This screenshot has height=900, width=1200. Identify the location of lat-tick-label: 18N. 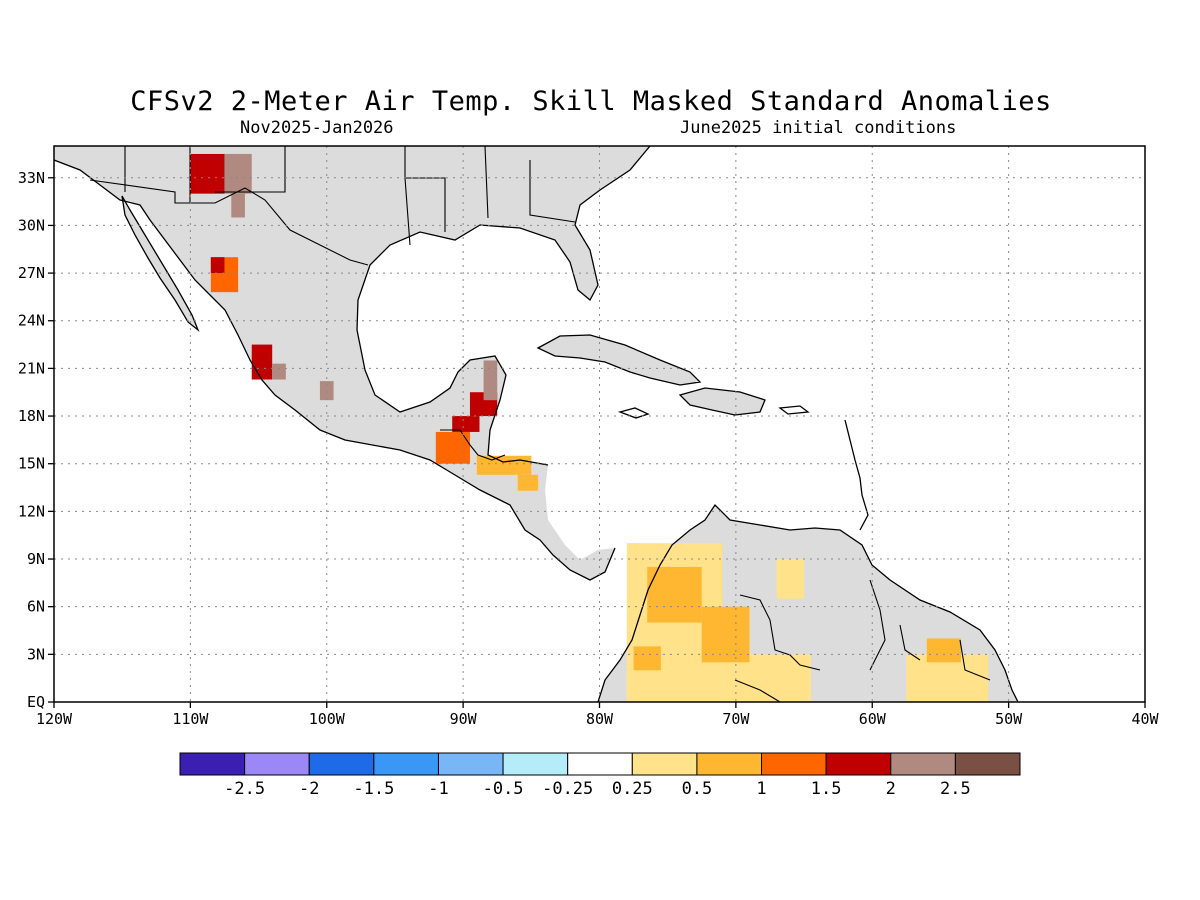
(31, 416).